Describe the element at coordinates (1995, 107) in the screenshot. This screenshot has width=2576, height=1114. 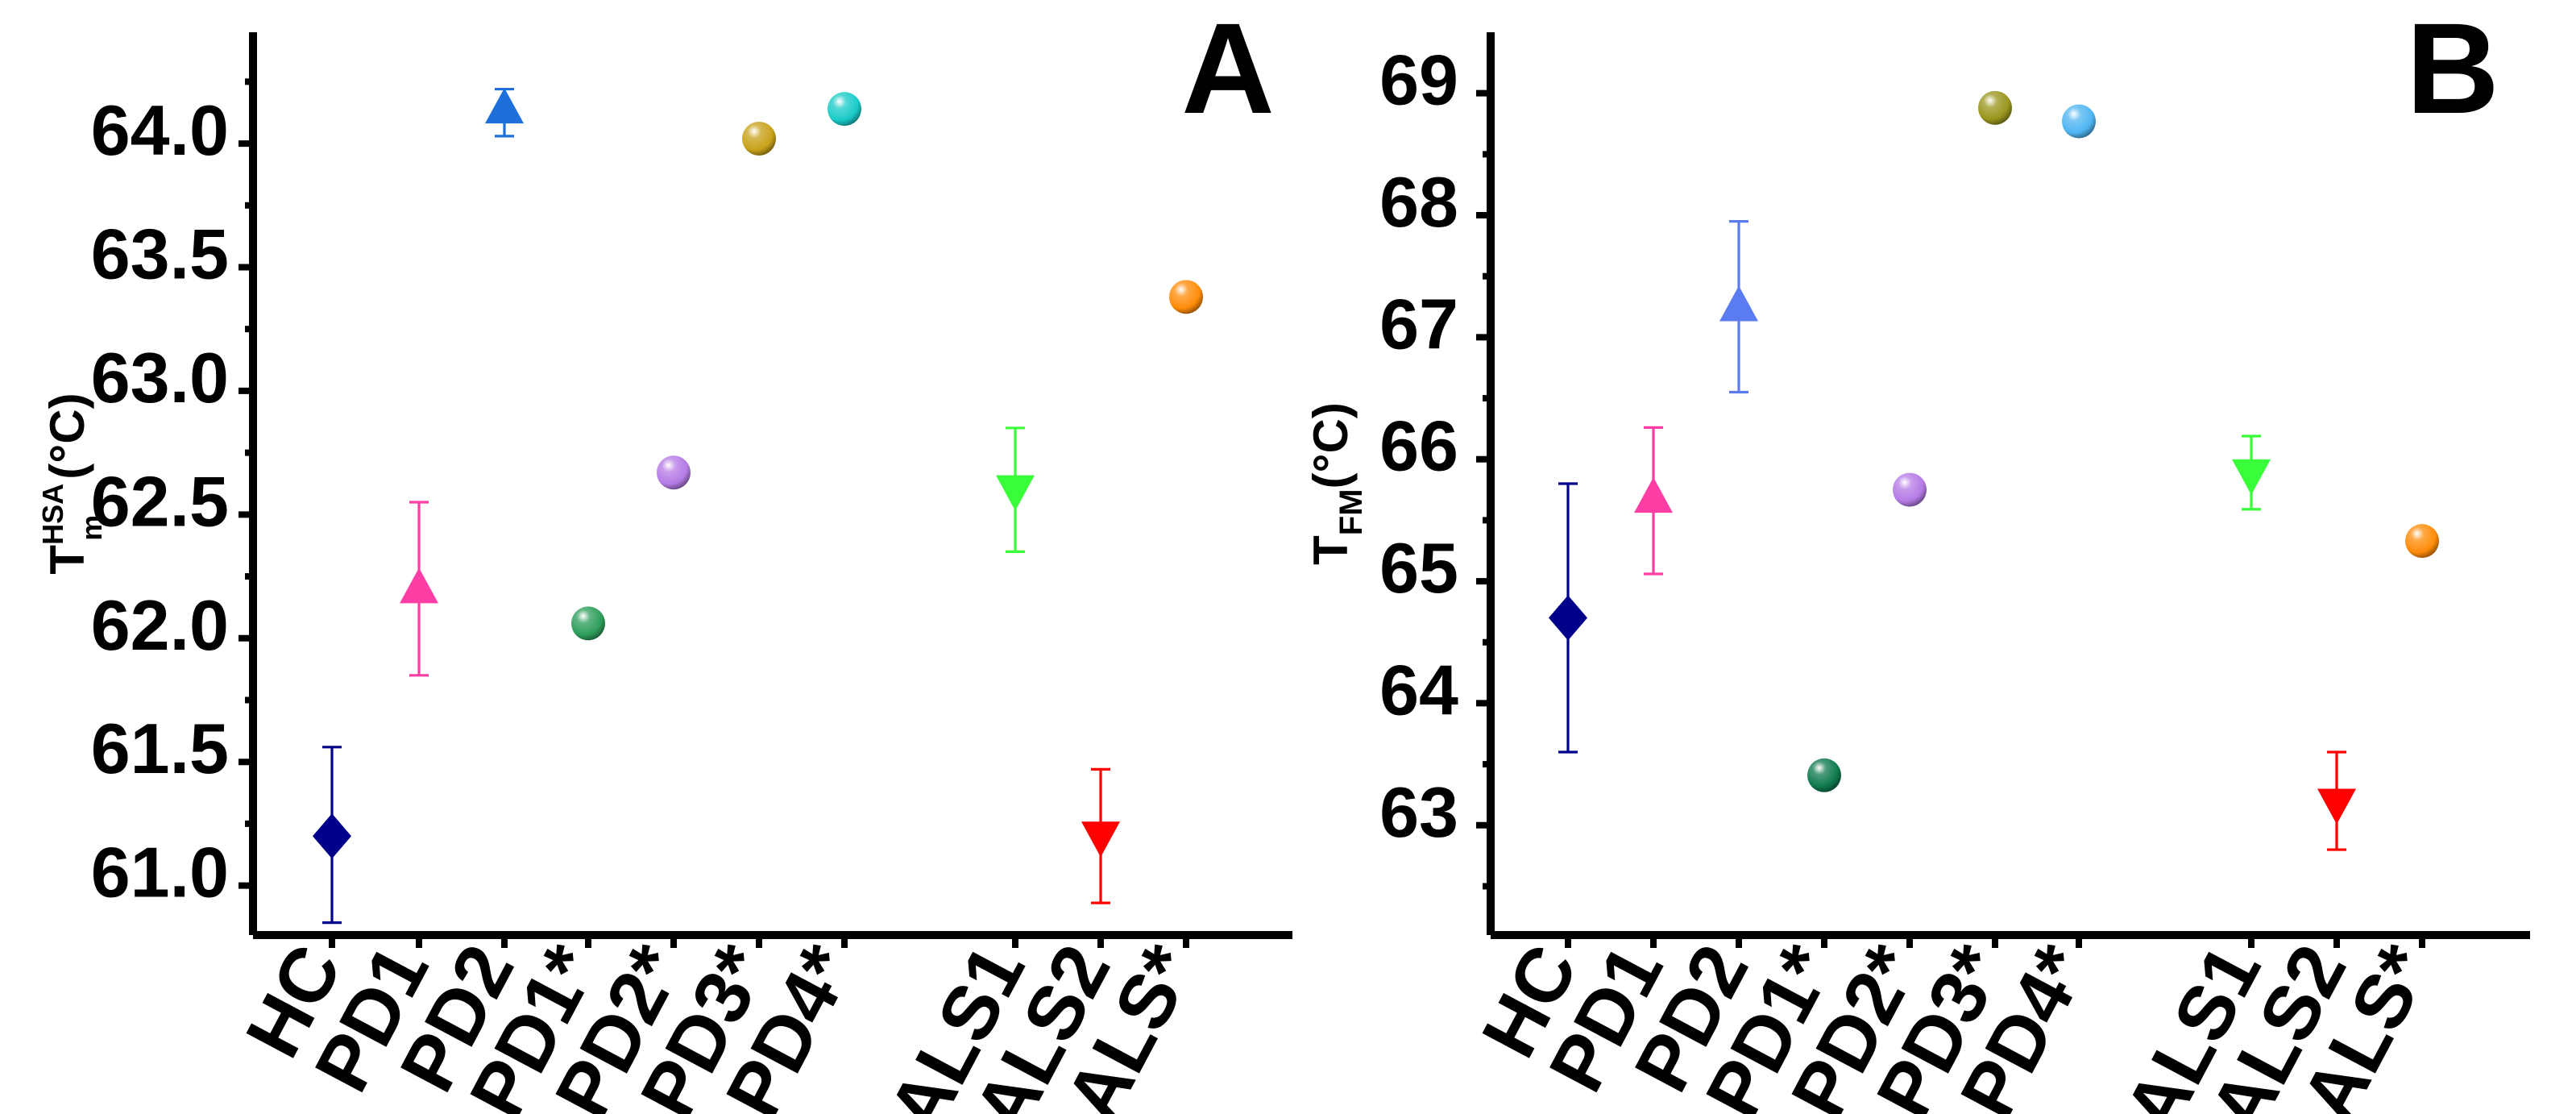
I see `point-pd3-star-b` at that location.